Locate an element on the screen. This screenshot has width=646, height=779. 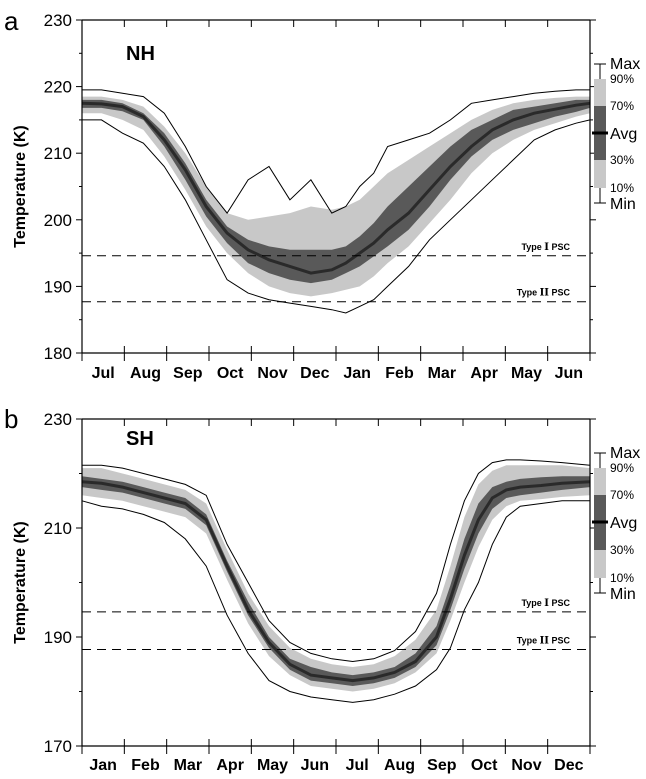
panel-letter: b is located at coordinates (11, 419).